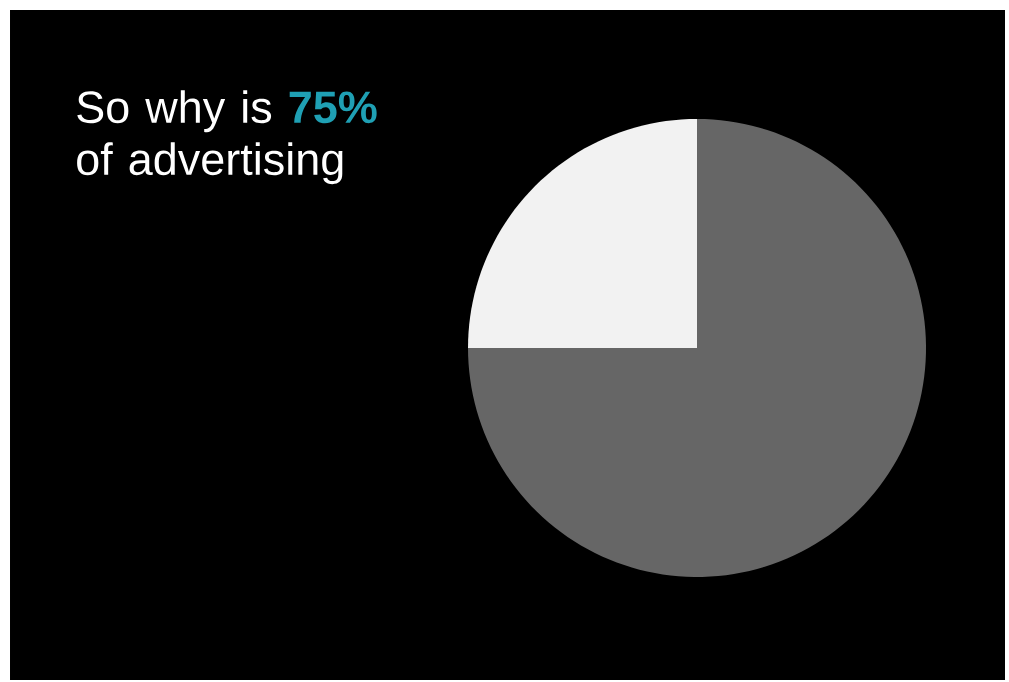 Image resolution: width=1009 pixels, height=682 pixels. Describe the element at coordinates (227, 137) in the screenshot. I see `chart-title: So why is 75% of advertising` at that location.